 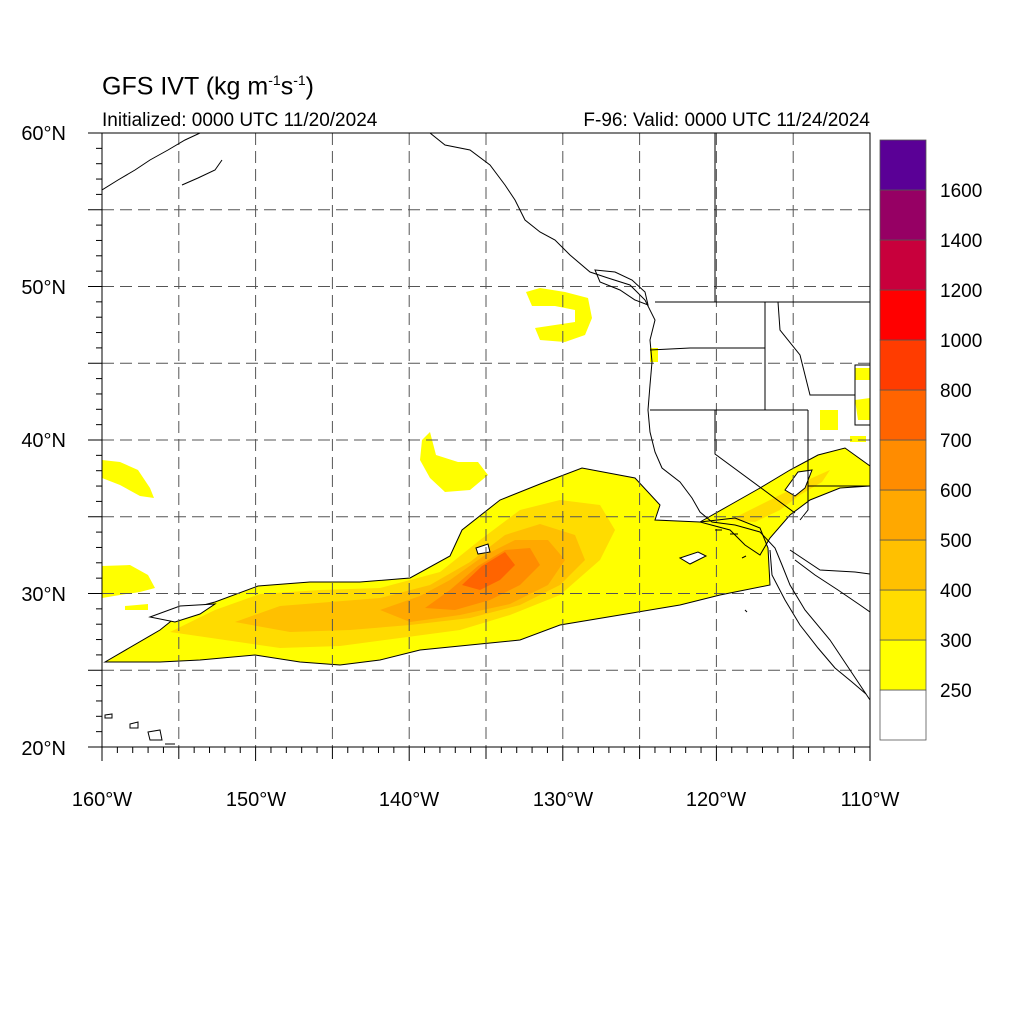 I want to click on coastline-vancouver-island, so click(x=621, y=287).